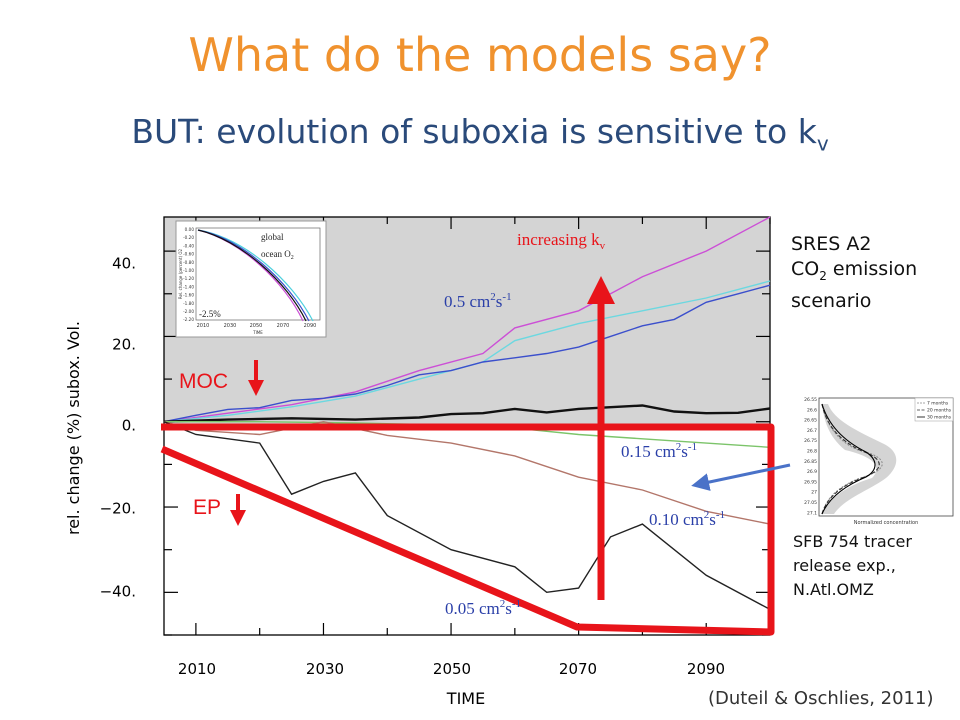 This screenshot has height=720, width=960. I want to click on increasing-kv-text: increasing k, so click(558, 239).